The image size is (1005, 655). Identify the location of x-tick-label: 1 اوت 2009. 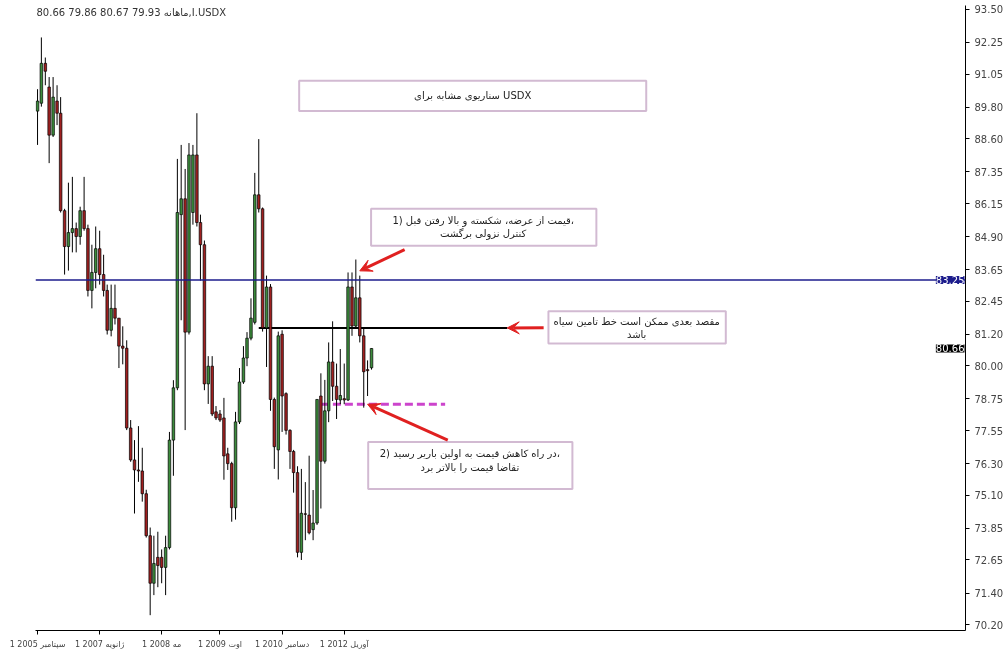
(220, 644).